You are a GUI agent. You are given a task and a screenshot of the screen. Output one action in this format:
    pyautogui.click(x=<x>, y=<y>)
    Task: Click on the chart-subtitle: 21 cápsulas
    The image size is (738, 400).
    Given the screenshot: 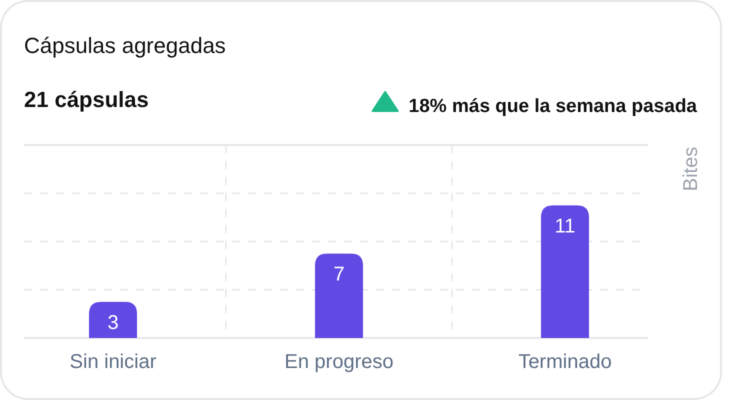 What is the action you would take?
    pyautogui.click(x=86, y=99)
    